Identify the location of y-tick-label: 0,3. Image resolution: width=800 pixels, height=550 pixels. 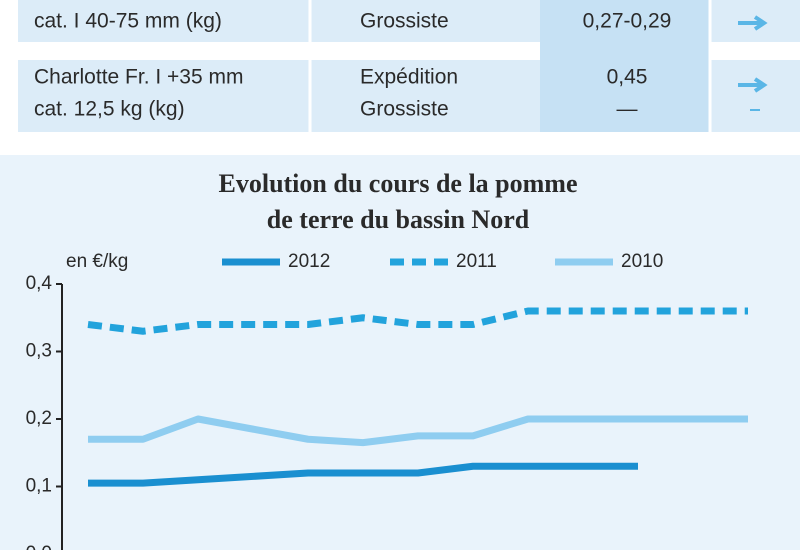
(39, 351).